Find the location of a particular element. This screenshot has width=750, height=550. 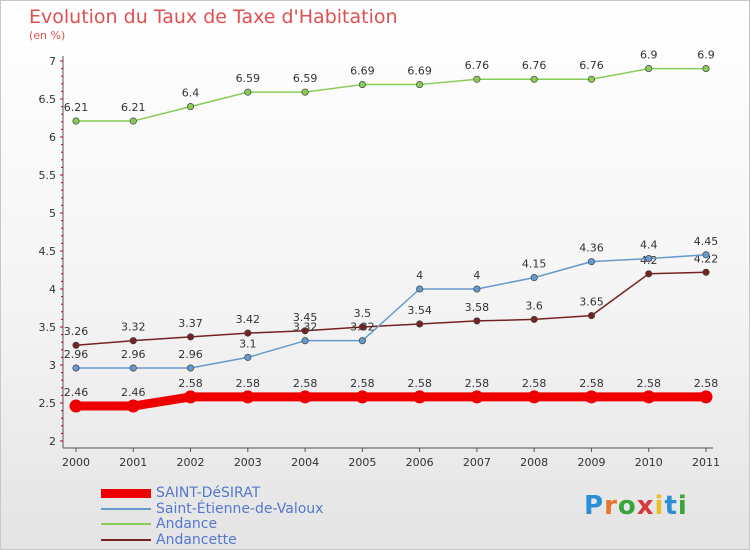

x-tick-label: 2000 is located at coordinates (76, 462).